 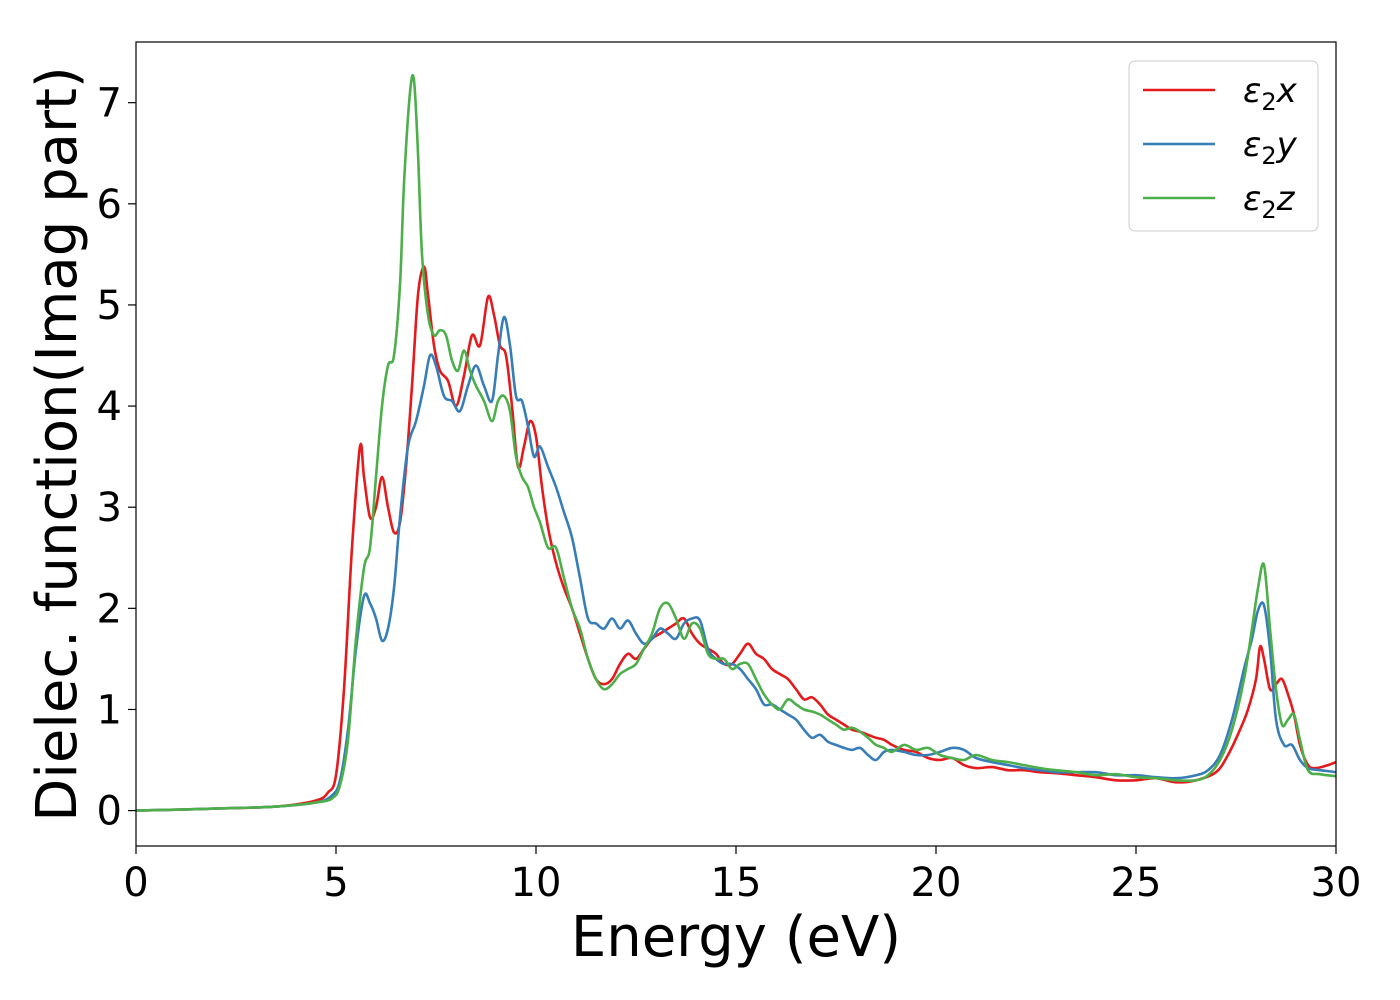 What do you see at coordinates (109, 205) in the screenshot?
I see `y-tick-label: 6` at bounding box center [109, 205].